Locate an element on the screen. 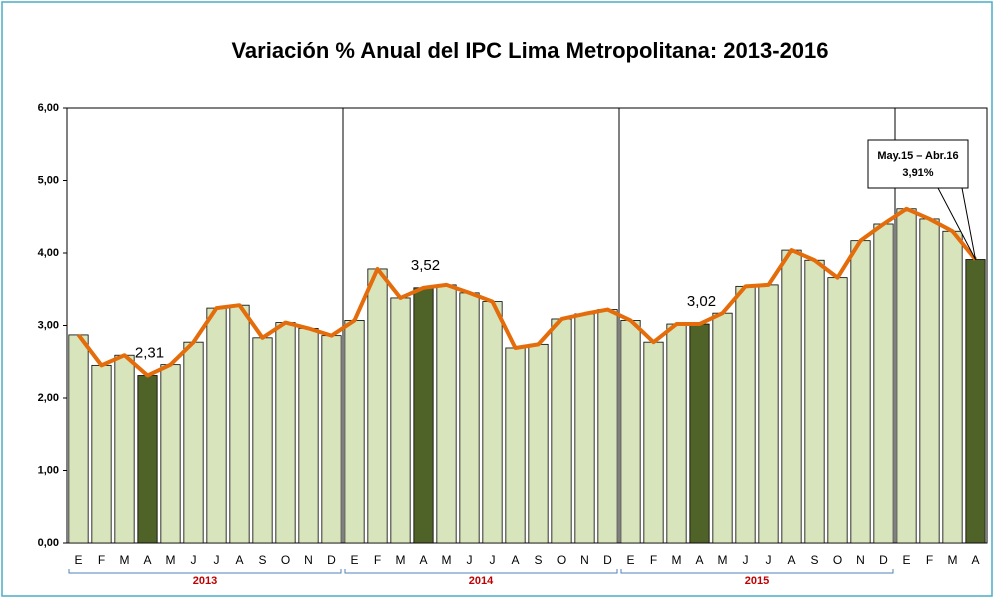 The height and width of the screenshot is (597, 995). y-tick-label: 1,00 is located at coordinates (48, 470).